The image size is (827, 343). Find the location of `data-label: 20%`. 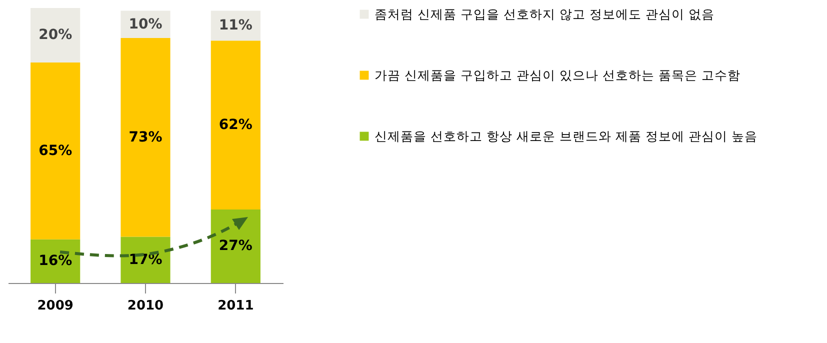

data-label: 20% is located at coordinates (55, 35).